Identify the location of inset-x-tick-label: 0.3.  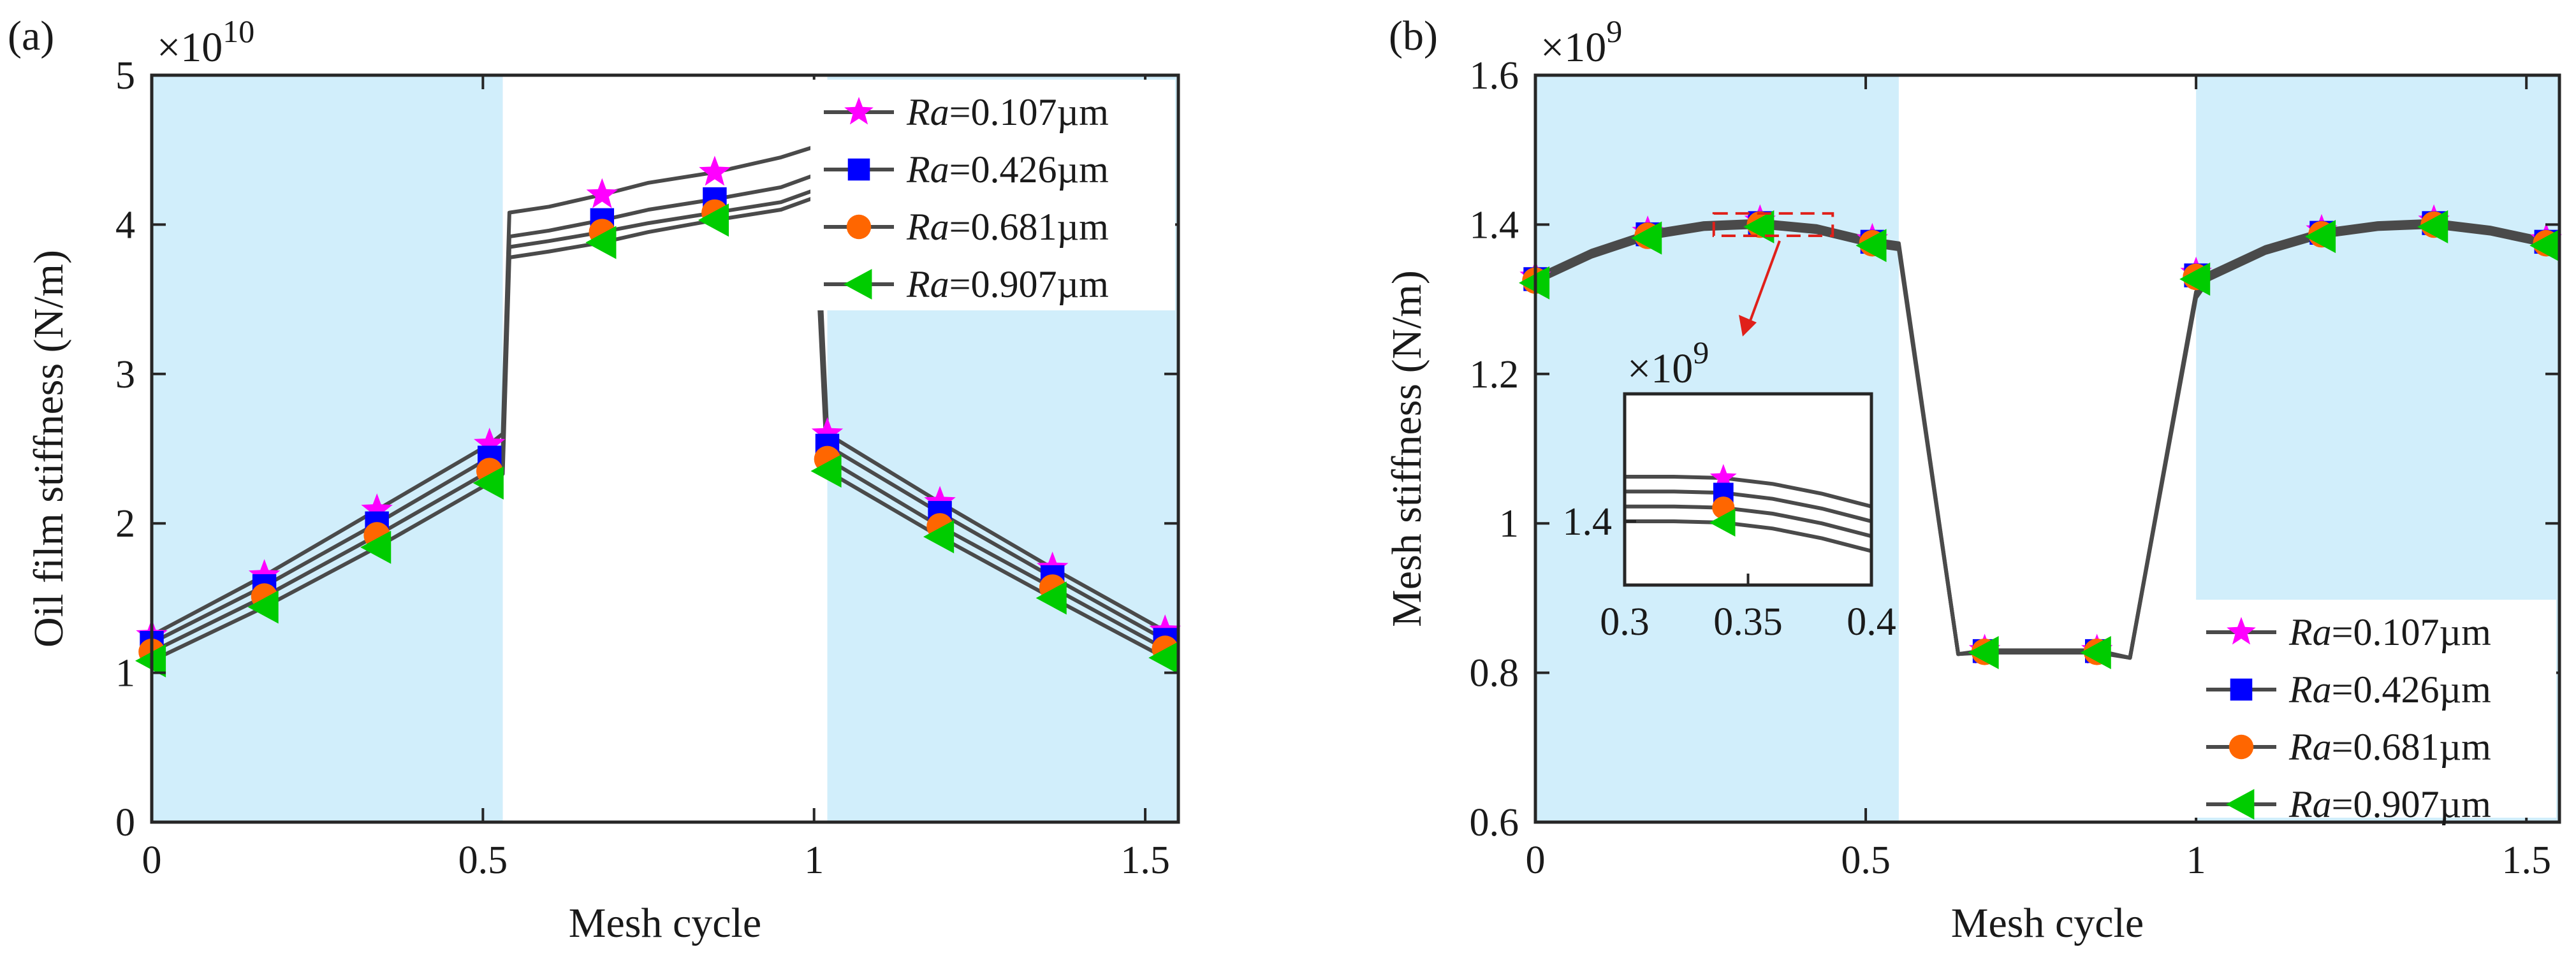
(1625, 622).